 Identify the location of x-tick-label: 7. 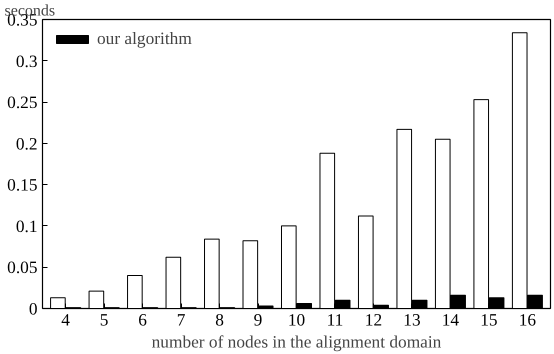
(181, 320).